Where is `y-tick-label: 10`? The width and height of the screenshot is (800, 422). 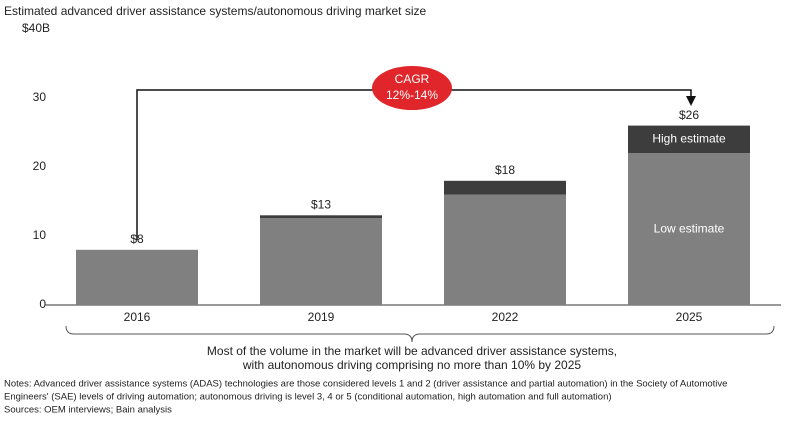 y-tick-label: 10 is located at coordinates (40, 235).